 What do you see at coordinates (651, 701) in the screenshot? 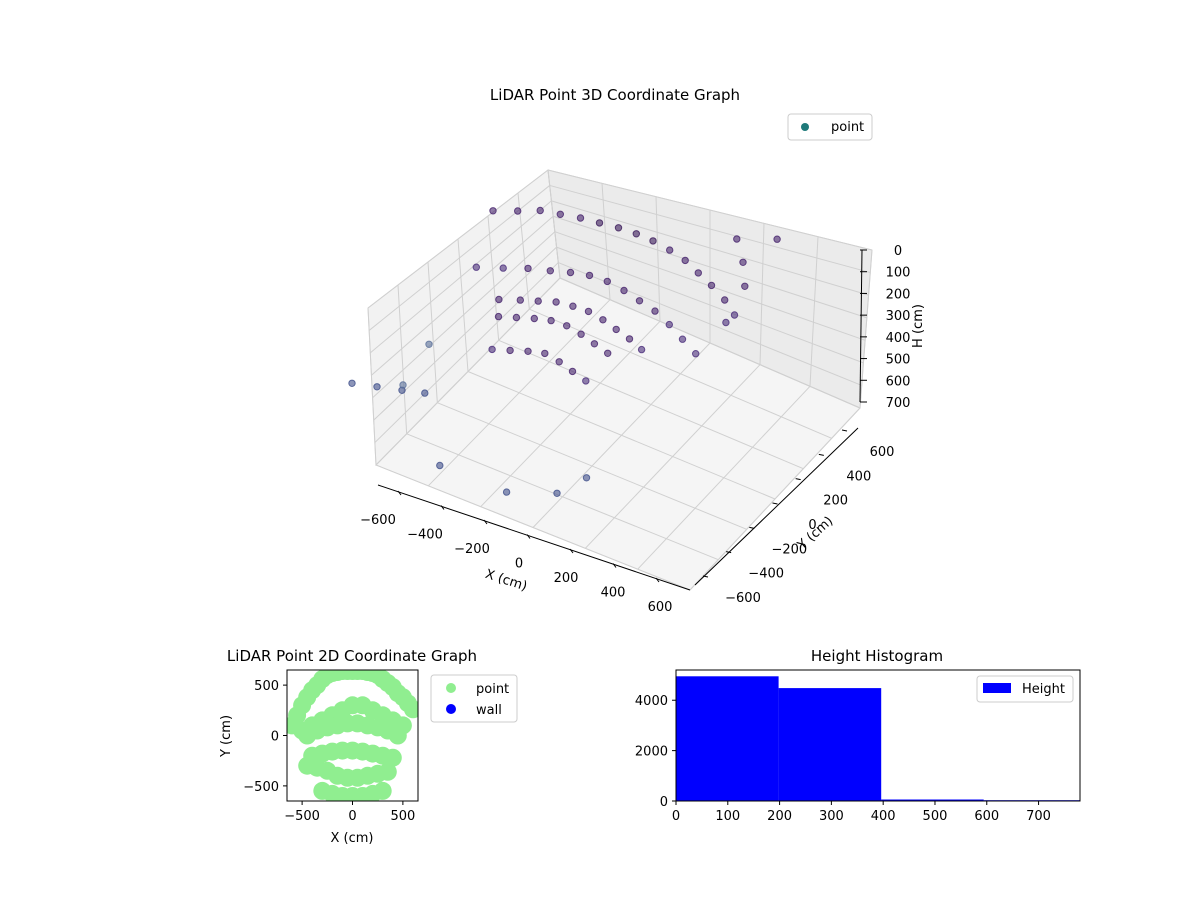
I see `y-tick-label-histogram: 4000` at bounding box center [651, 701].